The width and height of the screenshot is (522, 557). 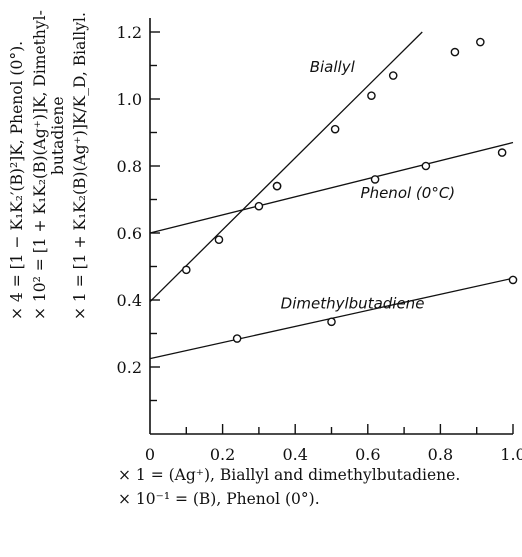 What do you see at coordinates (222, 454) in the screenshot?
I see `x-tick-label: 0.2` at bounding box center [222, 454].